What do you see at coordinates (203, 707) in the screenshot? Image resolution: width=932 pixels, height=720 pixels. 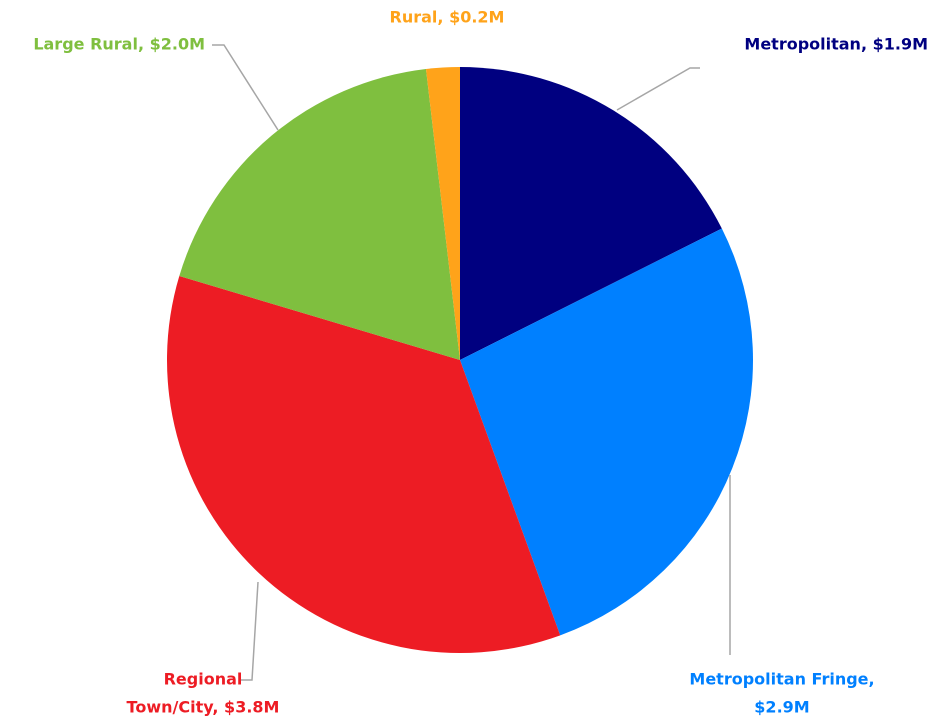 I see `data-label: Town/City, $3.8M` at bounding box center [203, 707].